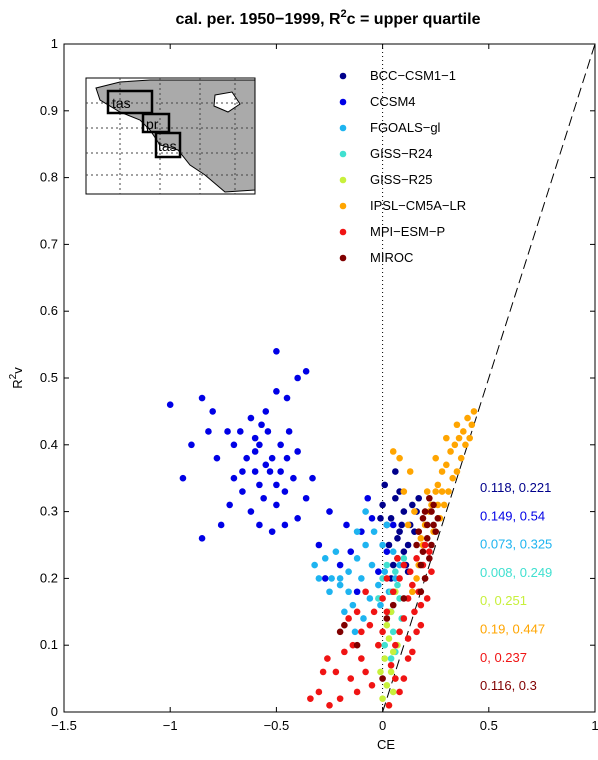  Describe the element at coordinates (407, 231) in the screenshot. I see `legend-label: MPI−ESM−P` at that location.